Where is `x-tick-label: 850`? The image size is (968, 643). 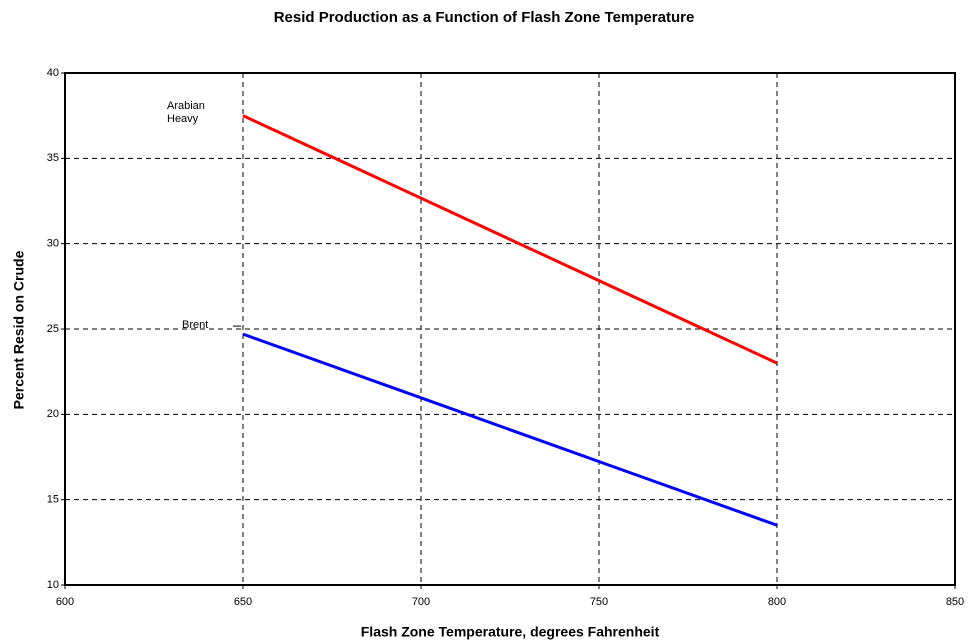 x-tick-label: 850 is located at coordinates (955, 602).